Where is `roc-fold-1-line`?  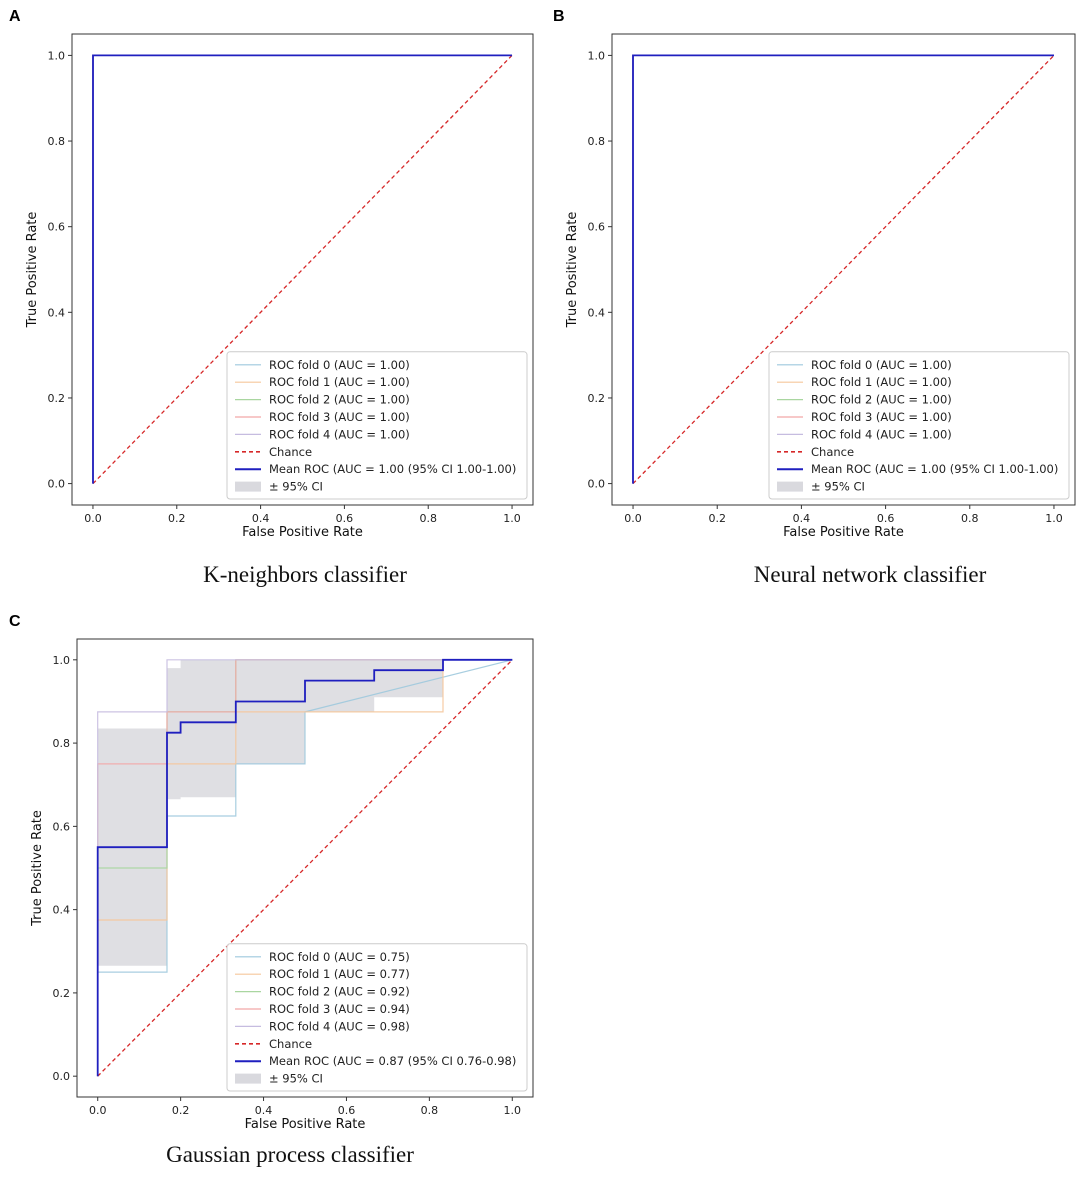
roc-fold-1-line is located at coordinates (305, 868).